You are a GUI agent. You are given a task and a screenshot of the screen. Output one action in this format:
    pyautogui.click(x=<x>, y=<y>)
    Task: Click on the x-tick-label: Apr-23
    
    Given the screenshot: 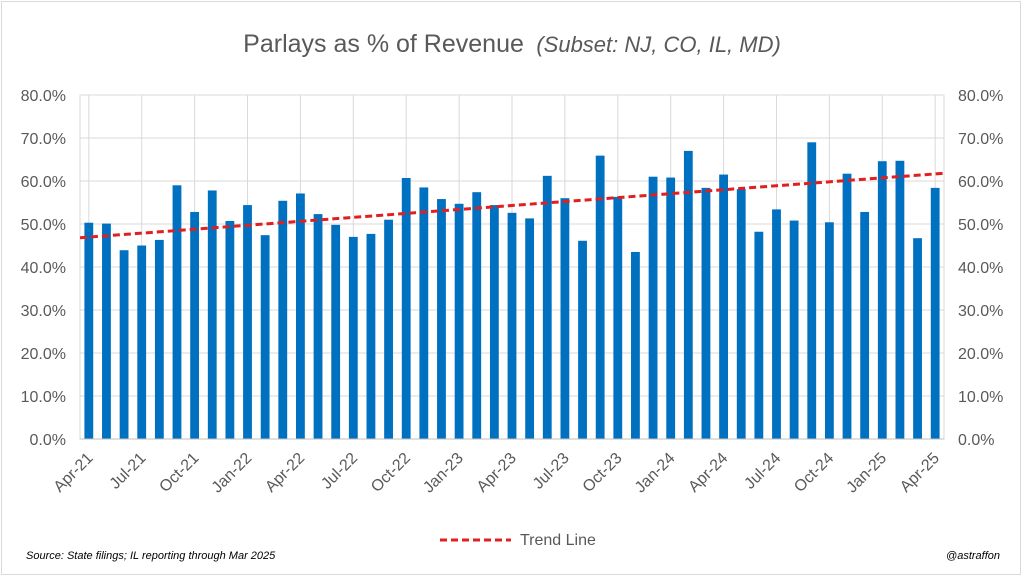 What is the action you would take?
    pyautogui.click(x=497, y=473)
    